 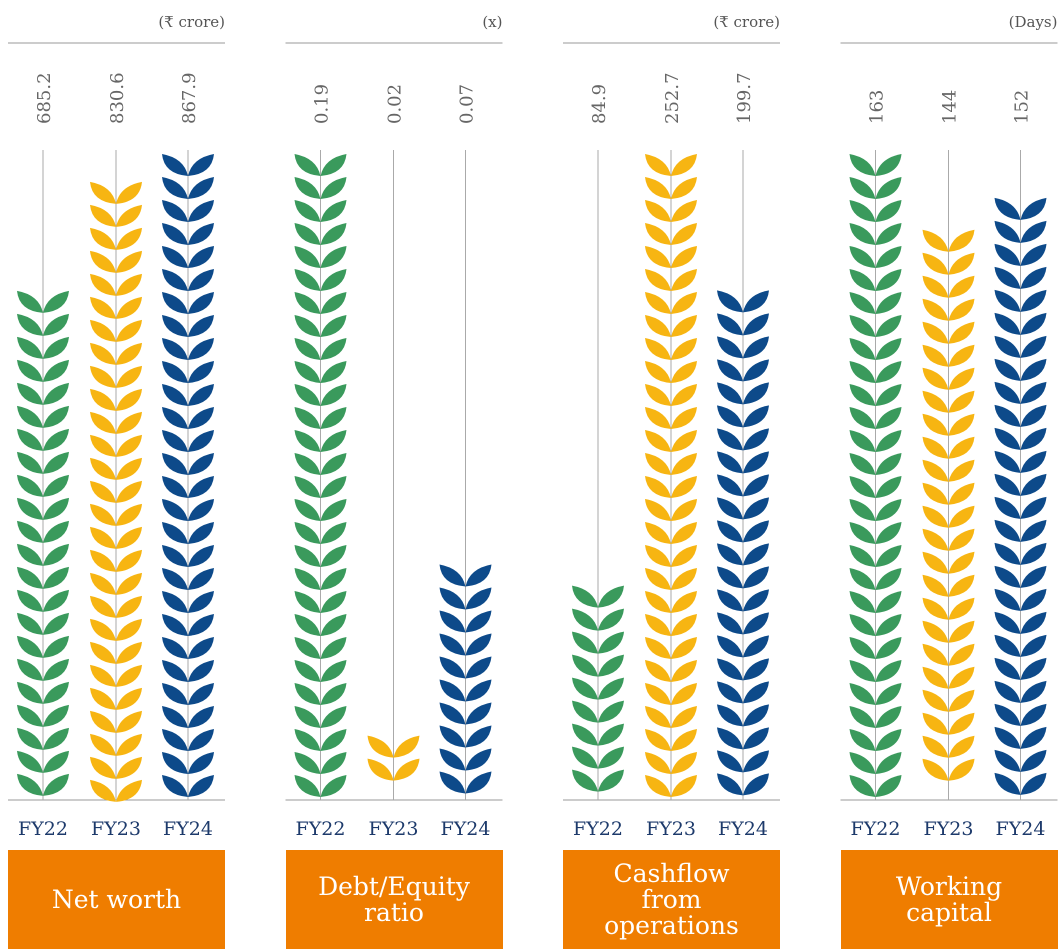 I want to click on value-label: 830.6, so click(x=117, y=98).